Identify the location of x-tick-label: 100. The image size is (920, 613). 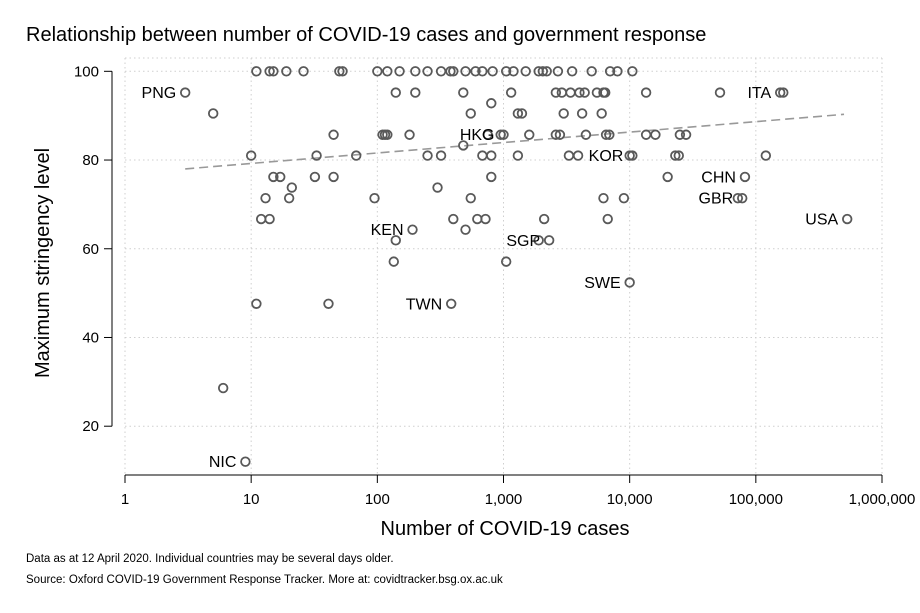
(377, 499).